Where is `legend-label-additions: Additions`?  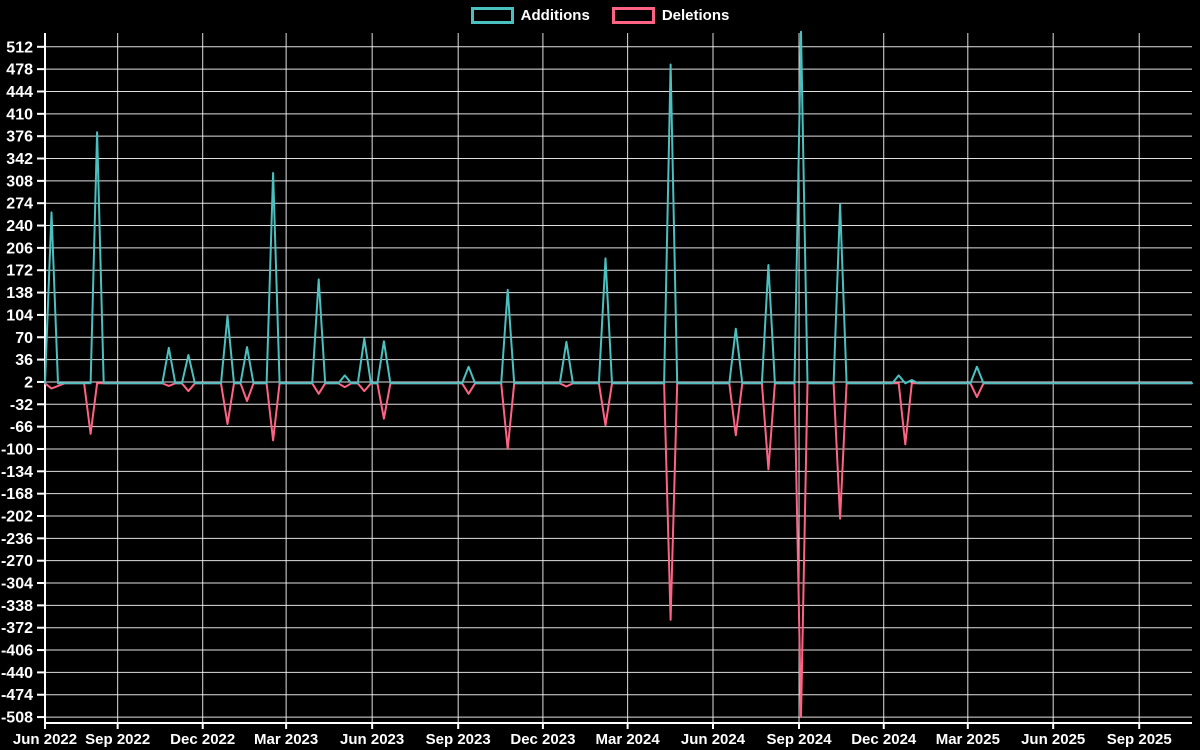 legend-label-additions: Additions is located at coordinates (555, 15).